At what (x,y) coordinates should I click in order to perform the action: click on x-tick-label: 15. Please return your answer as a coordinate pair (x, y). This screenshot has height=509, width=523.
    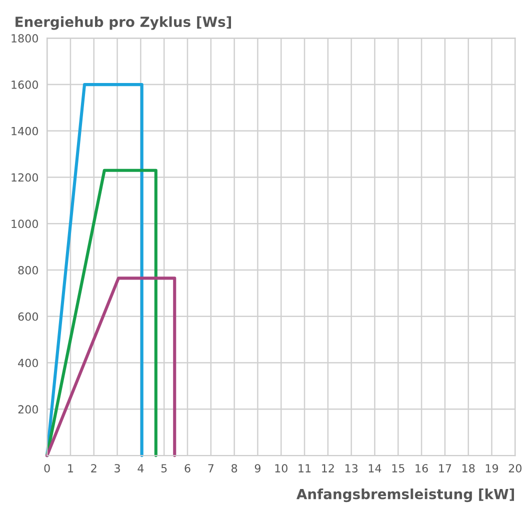
    Looking at the image, I should click on (398, 468).